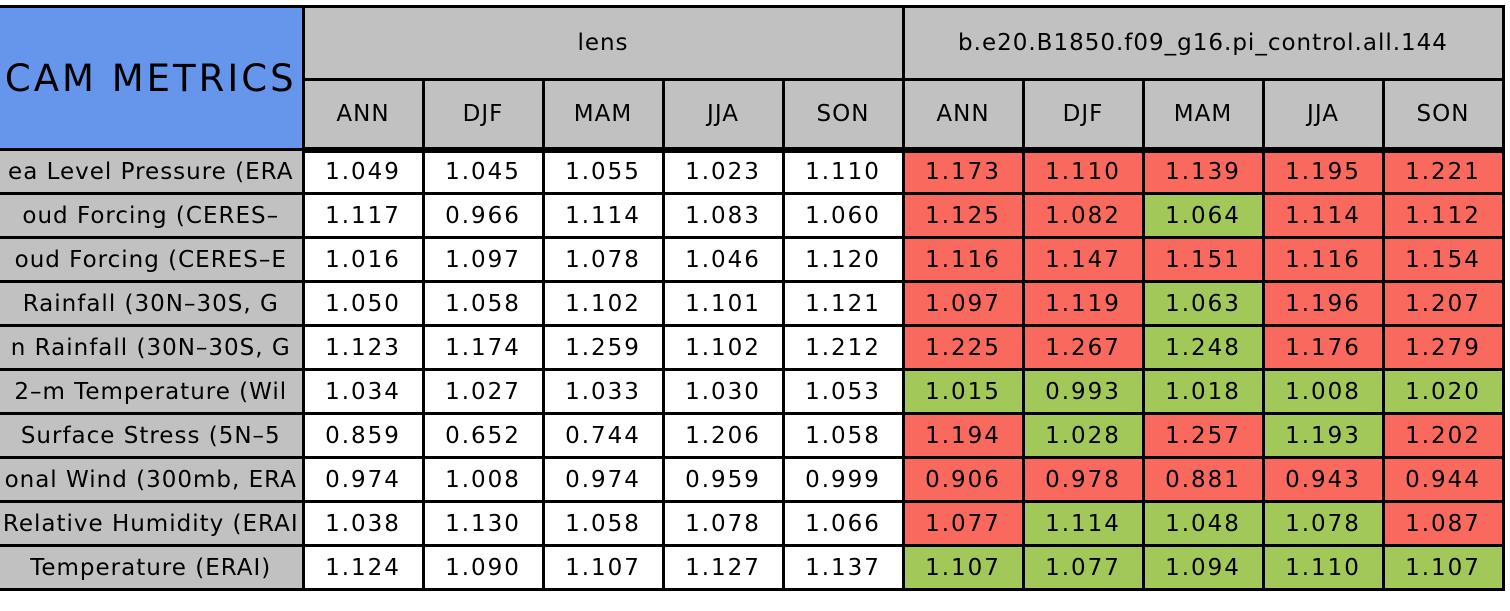 The height and width of the screenshot is (611, 1510). Describe the element at coordinates (363, 391) in the screenshot. I see `lens-value-cell: 1.034` at that location.